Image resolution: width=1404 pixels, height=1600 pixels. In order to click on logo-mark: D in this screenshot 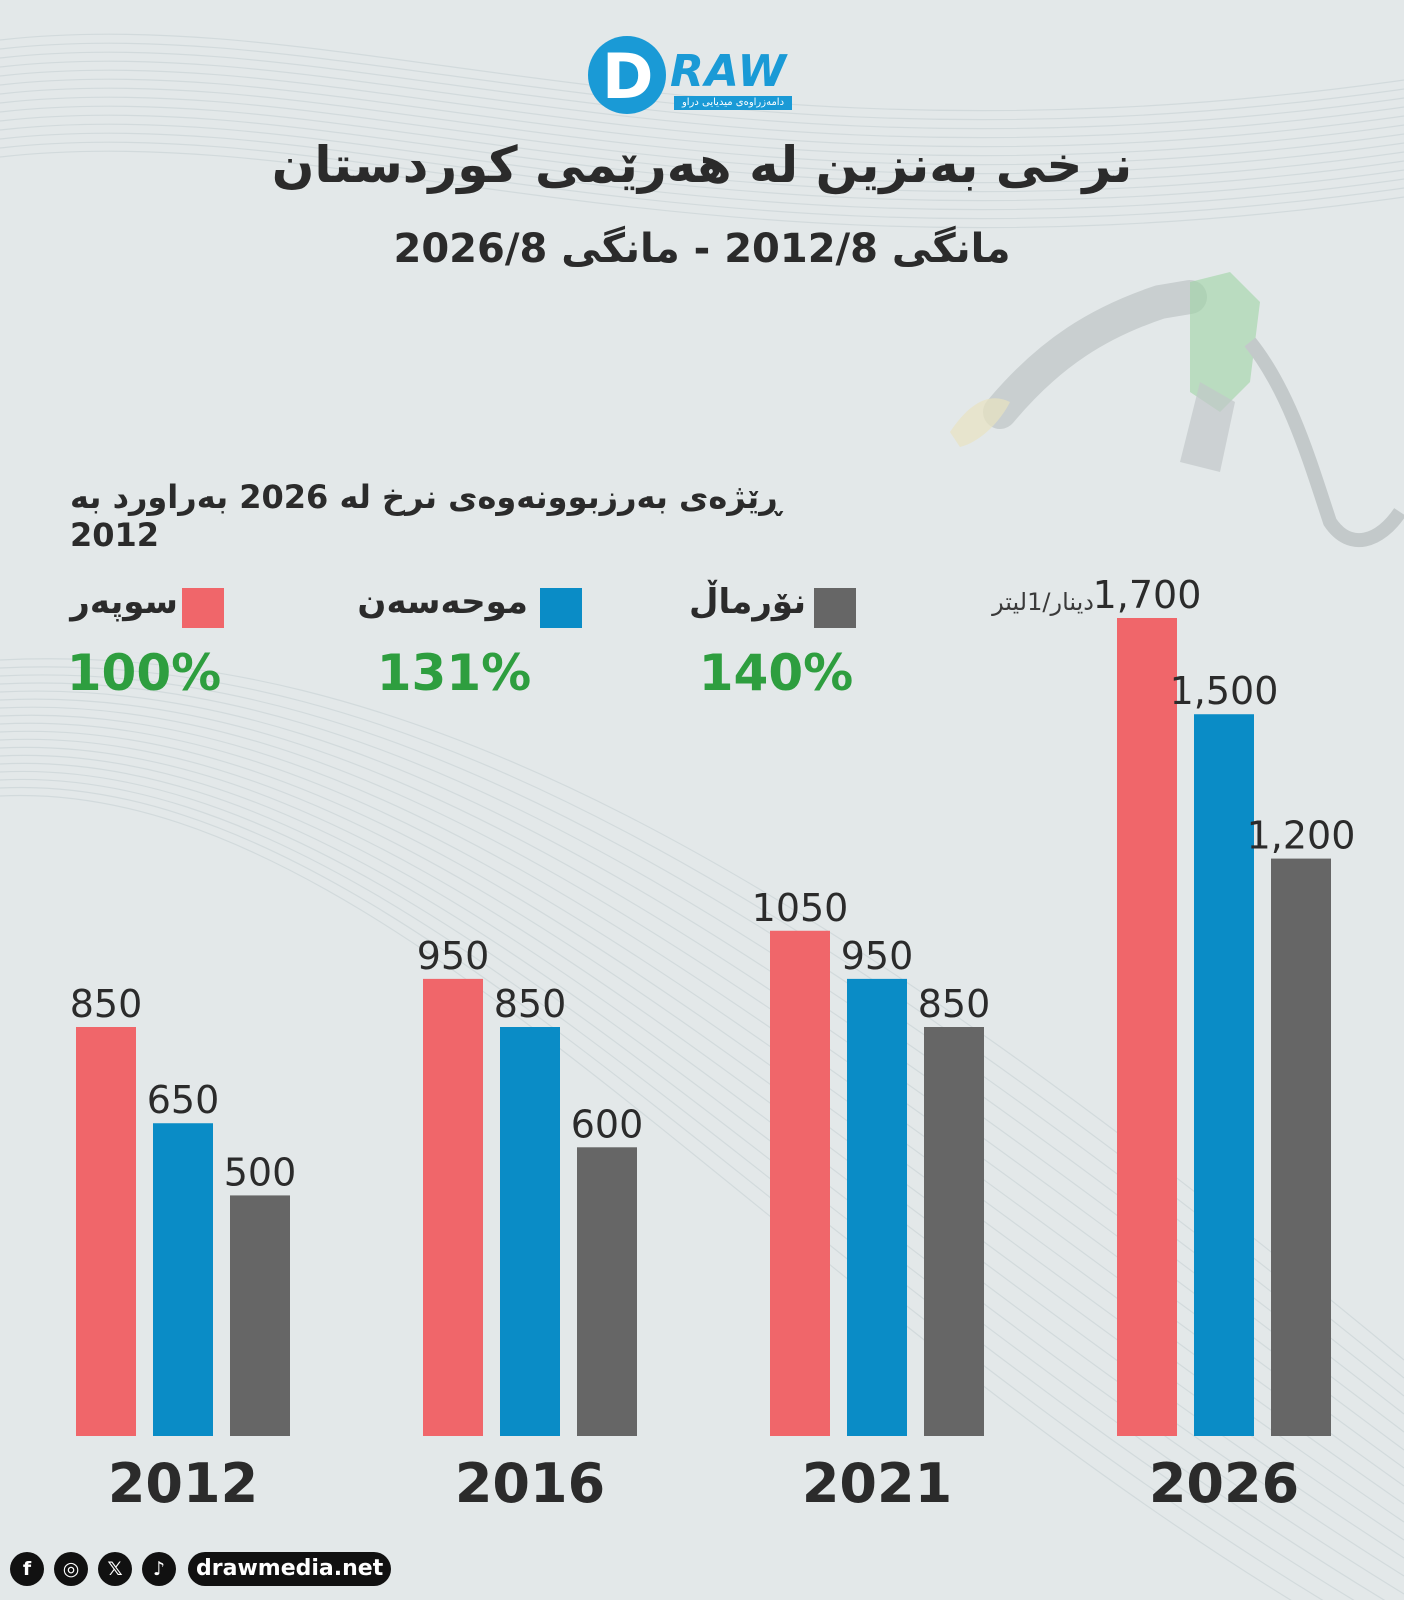, I will do `click(627, 75)`.